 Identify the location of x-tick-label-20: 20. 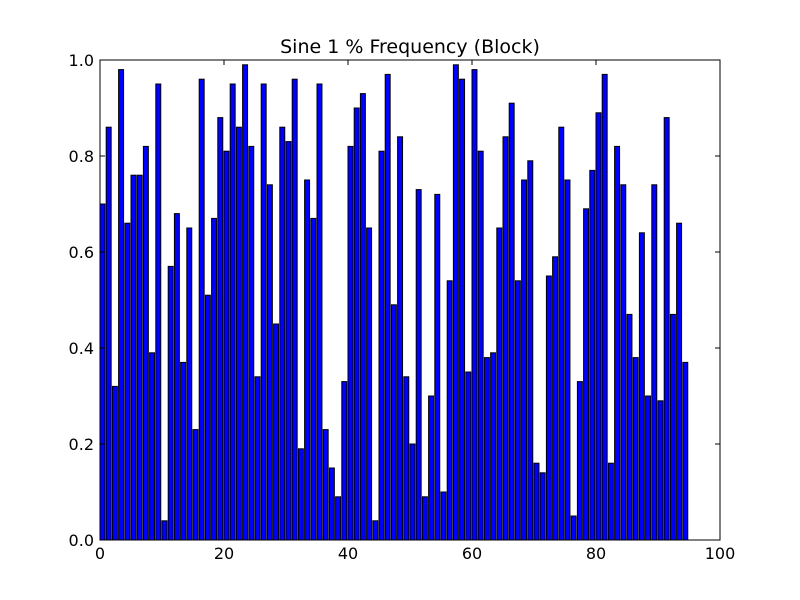
(224, 553).